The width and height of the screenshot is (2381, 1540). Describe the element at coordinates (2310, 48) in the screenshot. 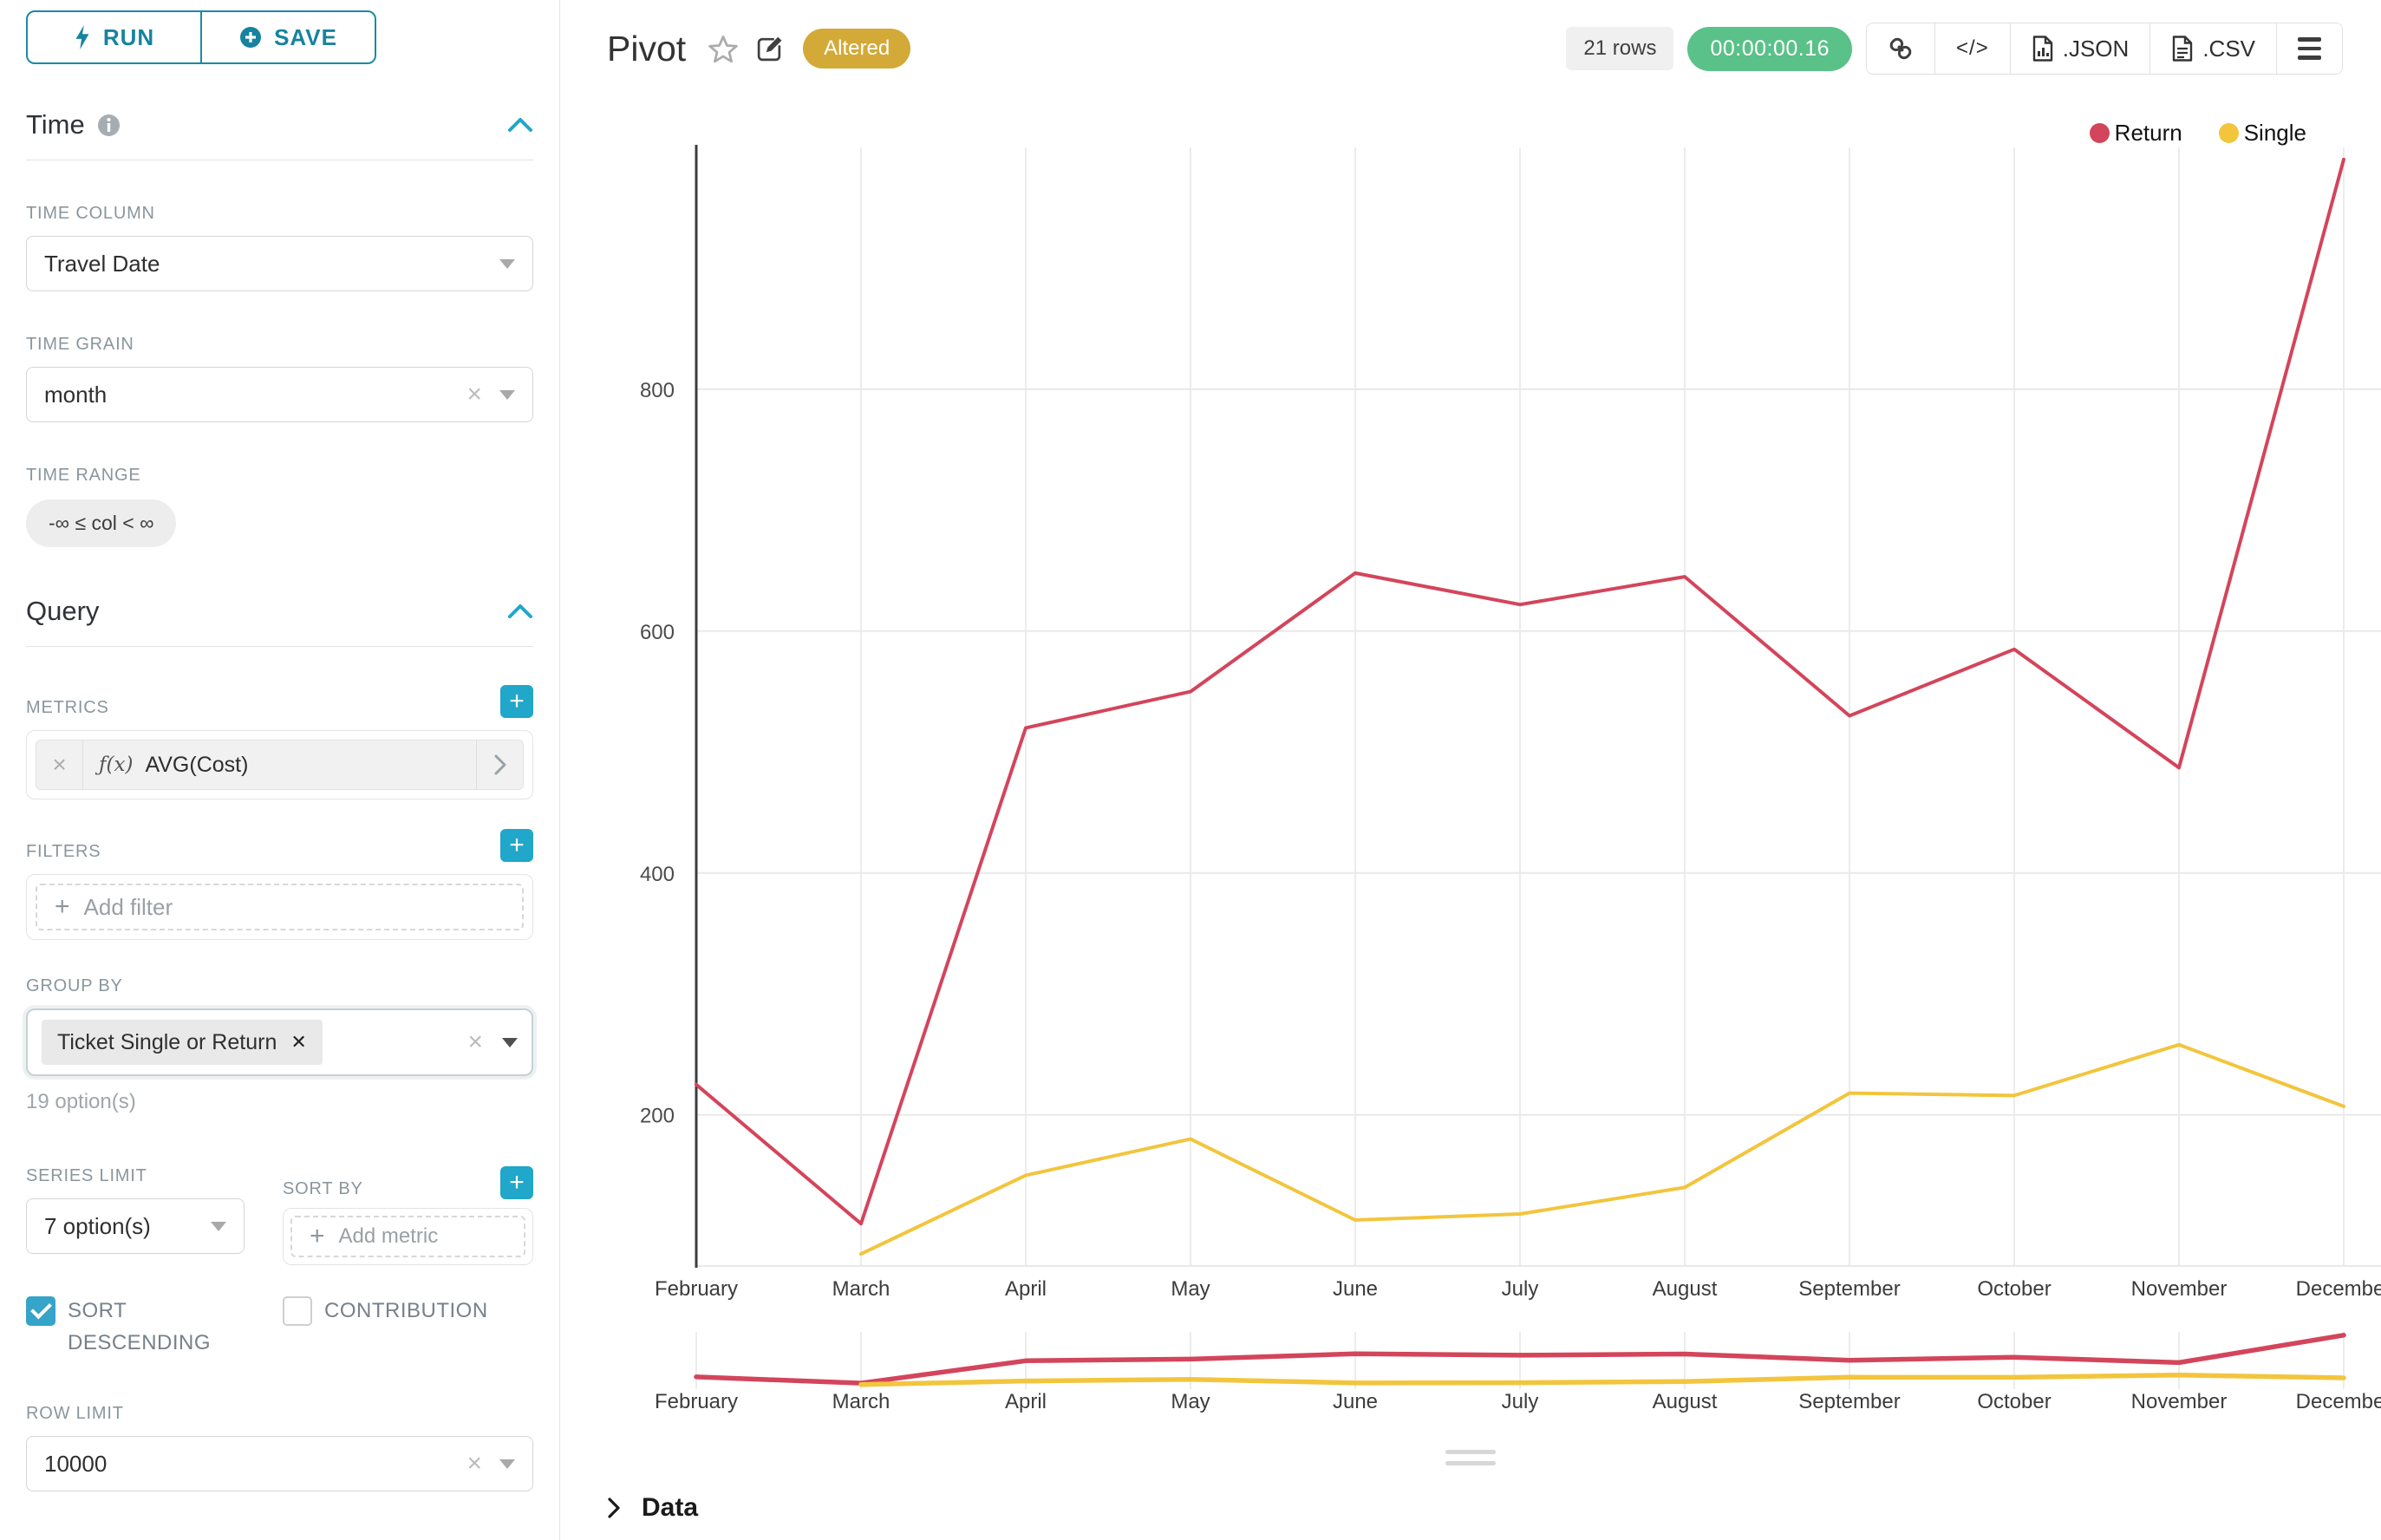

I see `chart-menu-button` at that location.